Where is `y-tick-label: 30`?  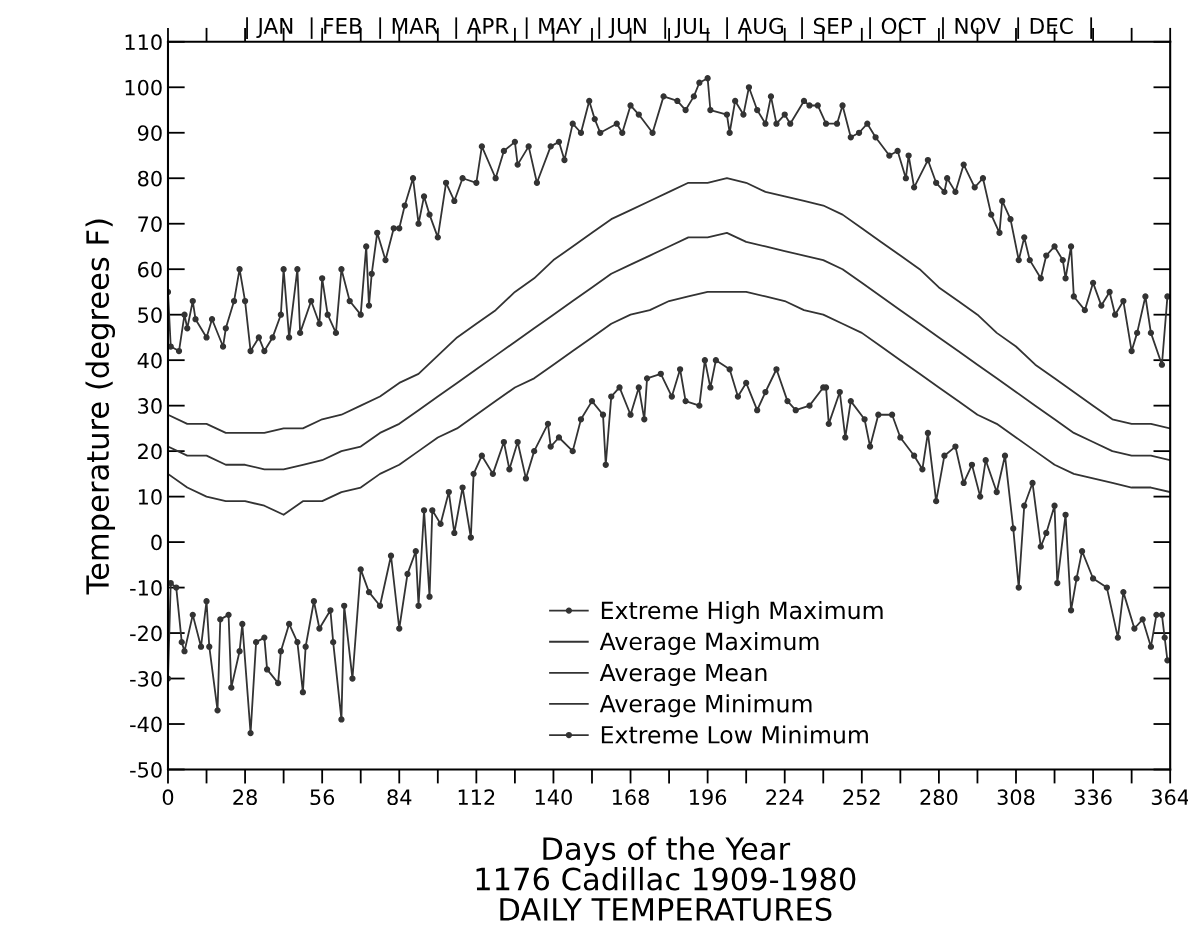
y-tick-label: 30 is located at coordinates (150, 406).